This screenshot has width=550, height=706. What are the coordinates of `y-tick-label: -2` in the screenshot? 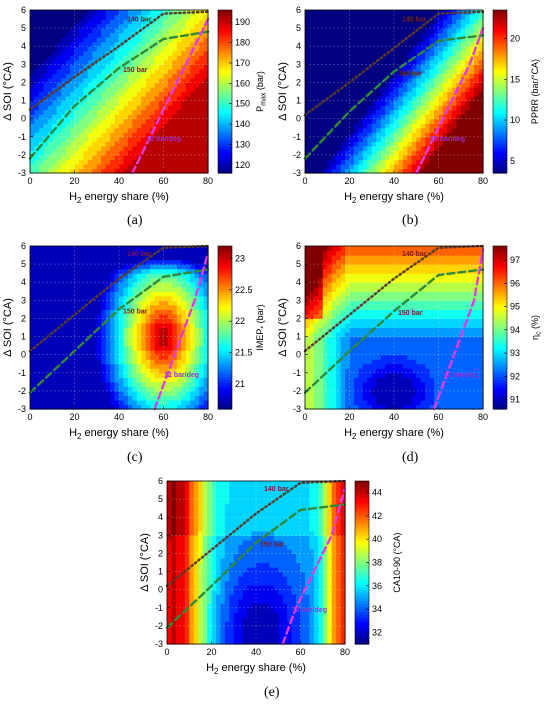 It's located at (297, 155).